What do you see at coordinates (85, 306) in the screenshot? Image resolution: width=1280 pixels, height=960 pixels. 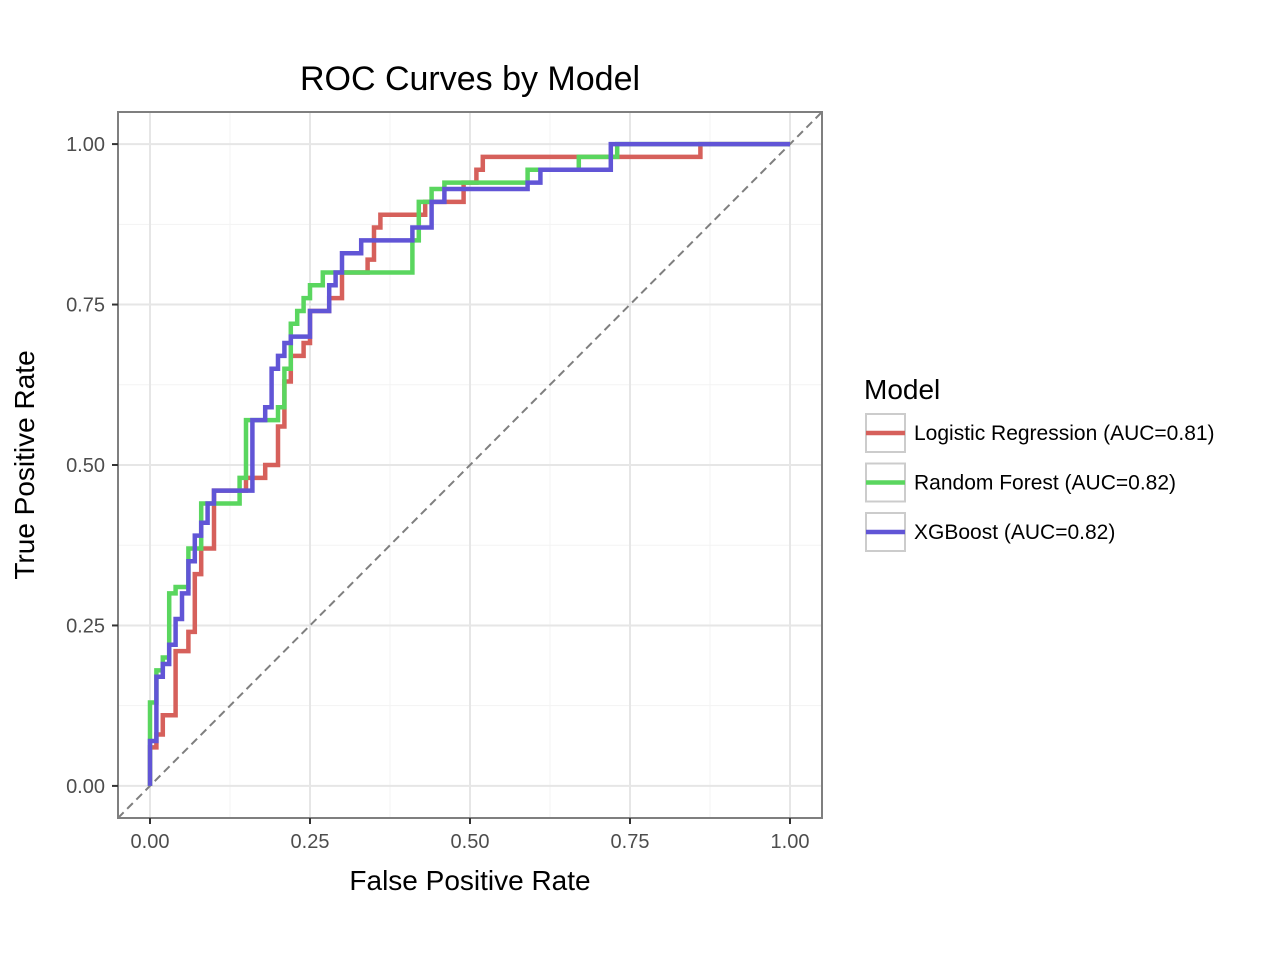 I see `y-tick-label: 0.75` at bounding box center [85, 306].